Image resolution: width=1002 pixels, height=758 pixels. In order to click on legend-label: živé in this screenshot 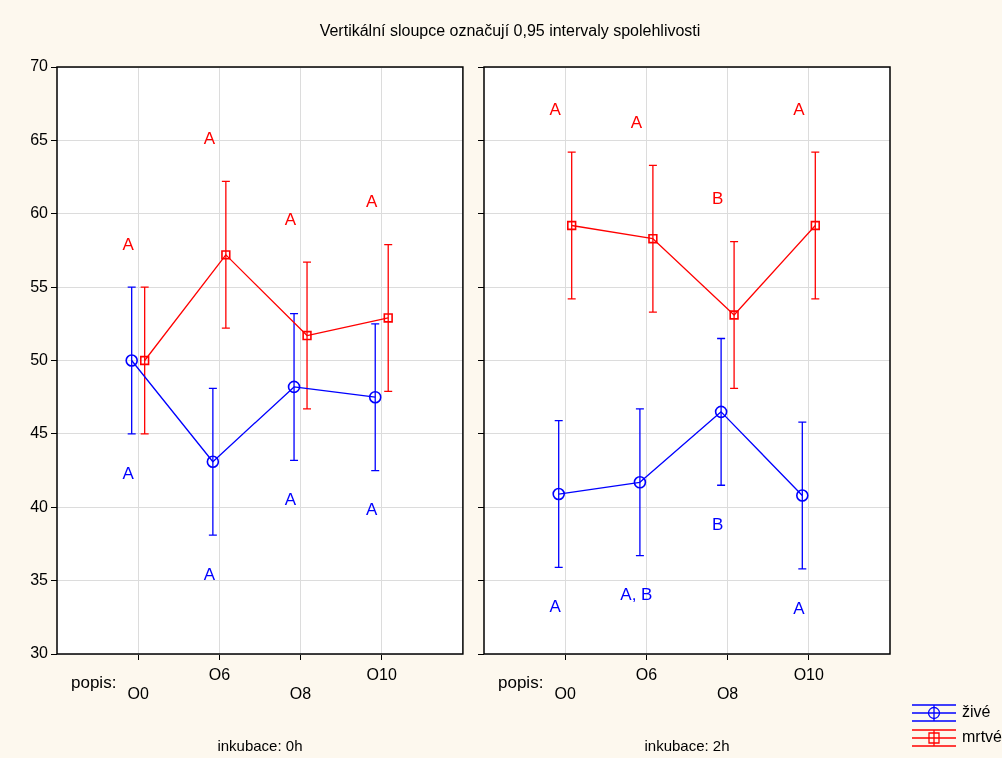, I will do `click(976, 712)`.